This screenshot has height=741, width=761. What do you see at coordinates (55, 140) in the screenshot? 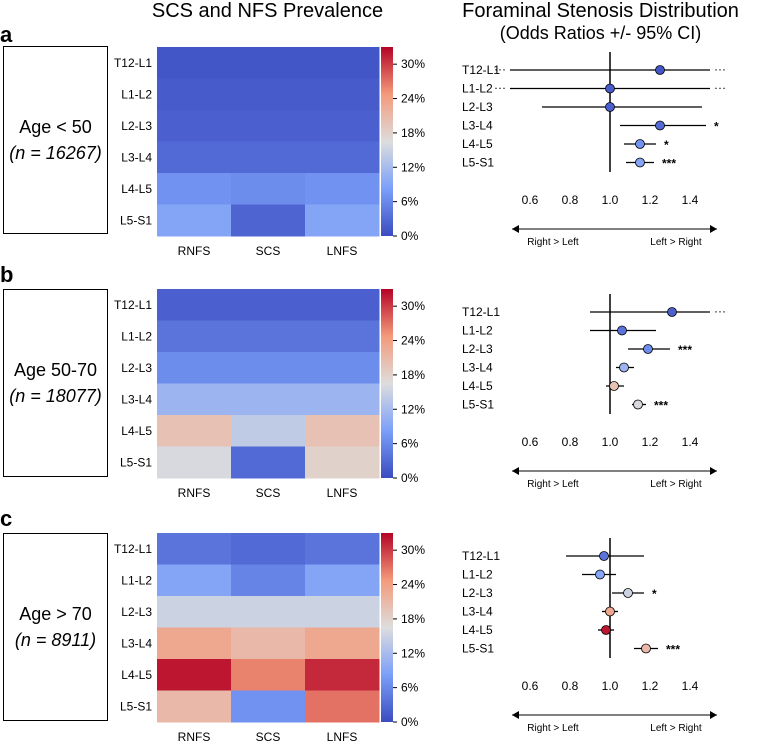
I see `age-box-a: Age < 50 (n = 16267)` at bounding box center [55, 140].